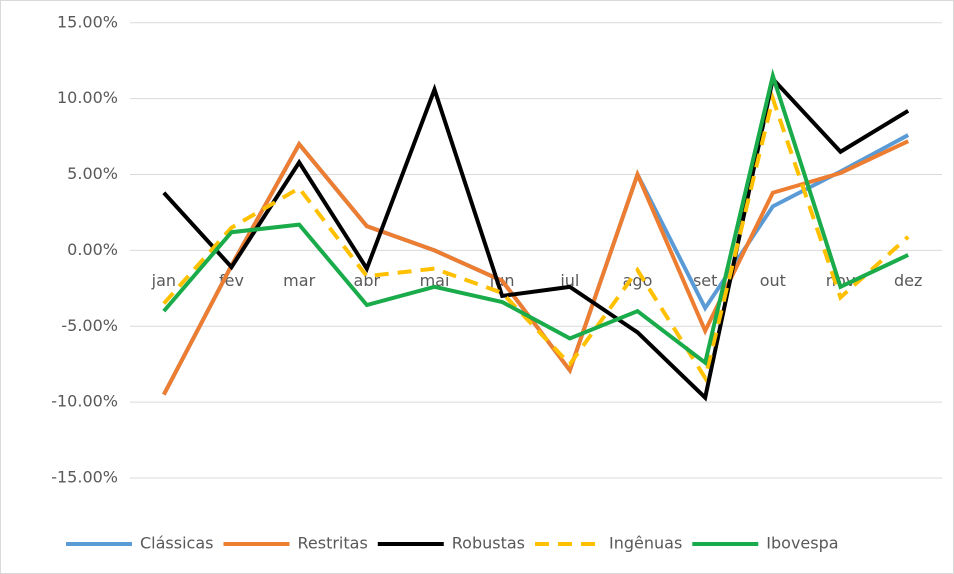 The width and height of the screenshot is (954, 574). I want to click on x-tick-label: jul, so click(569, 280).